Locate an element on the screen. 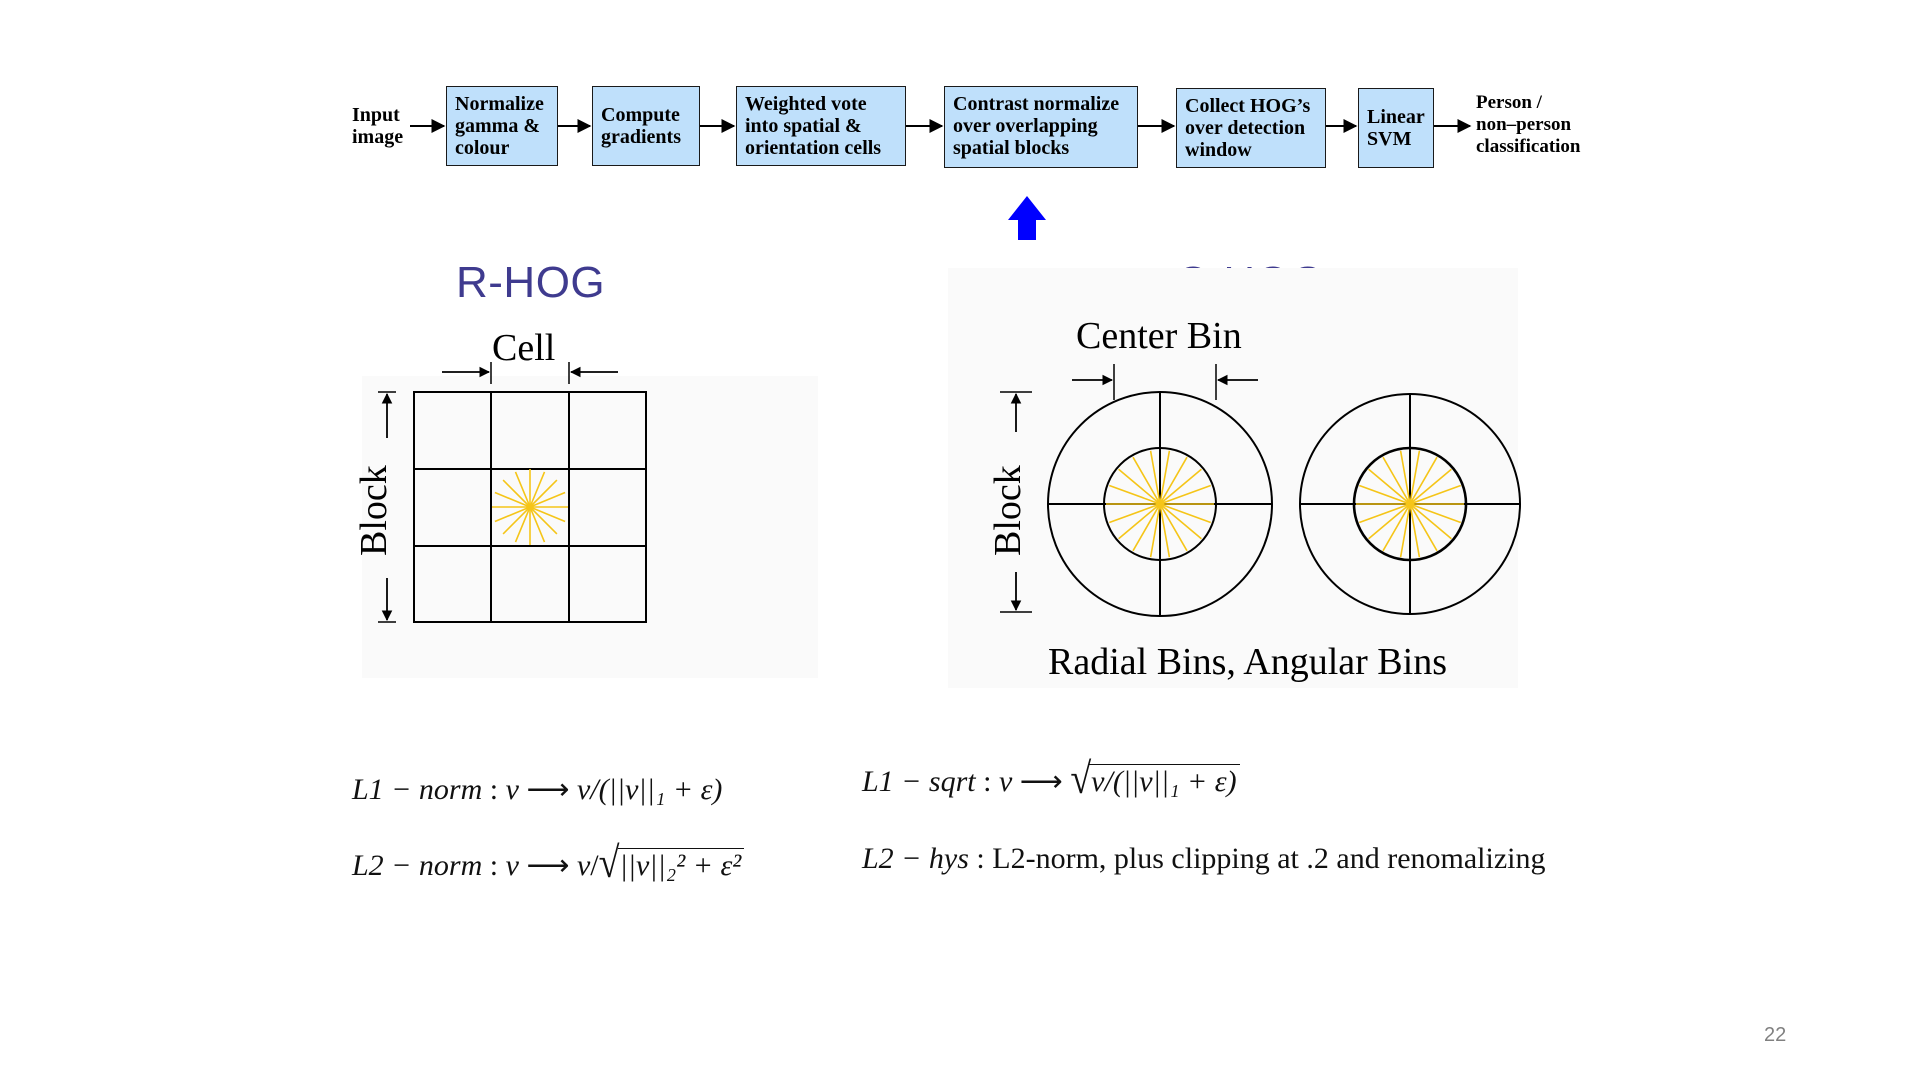 This screenshot has width=1920, height=1080. rhog-orientation-bins is located at coordinates (530, 507).